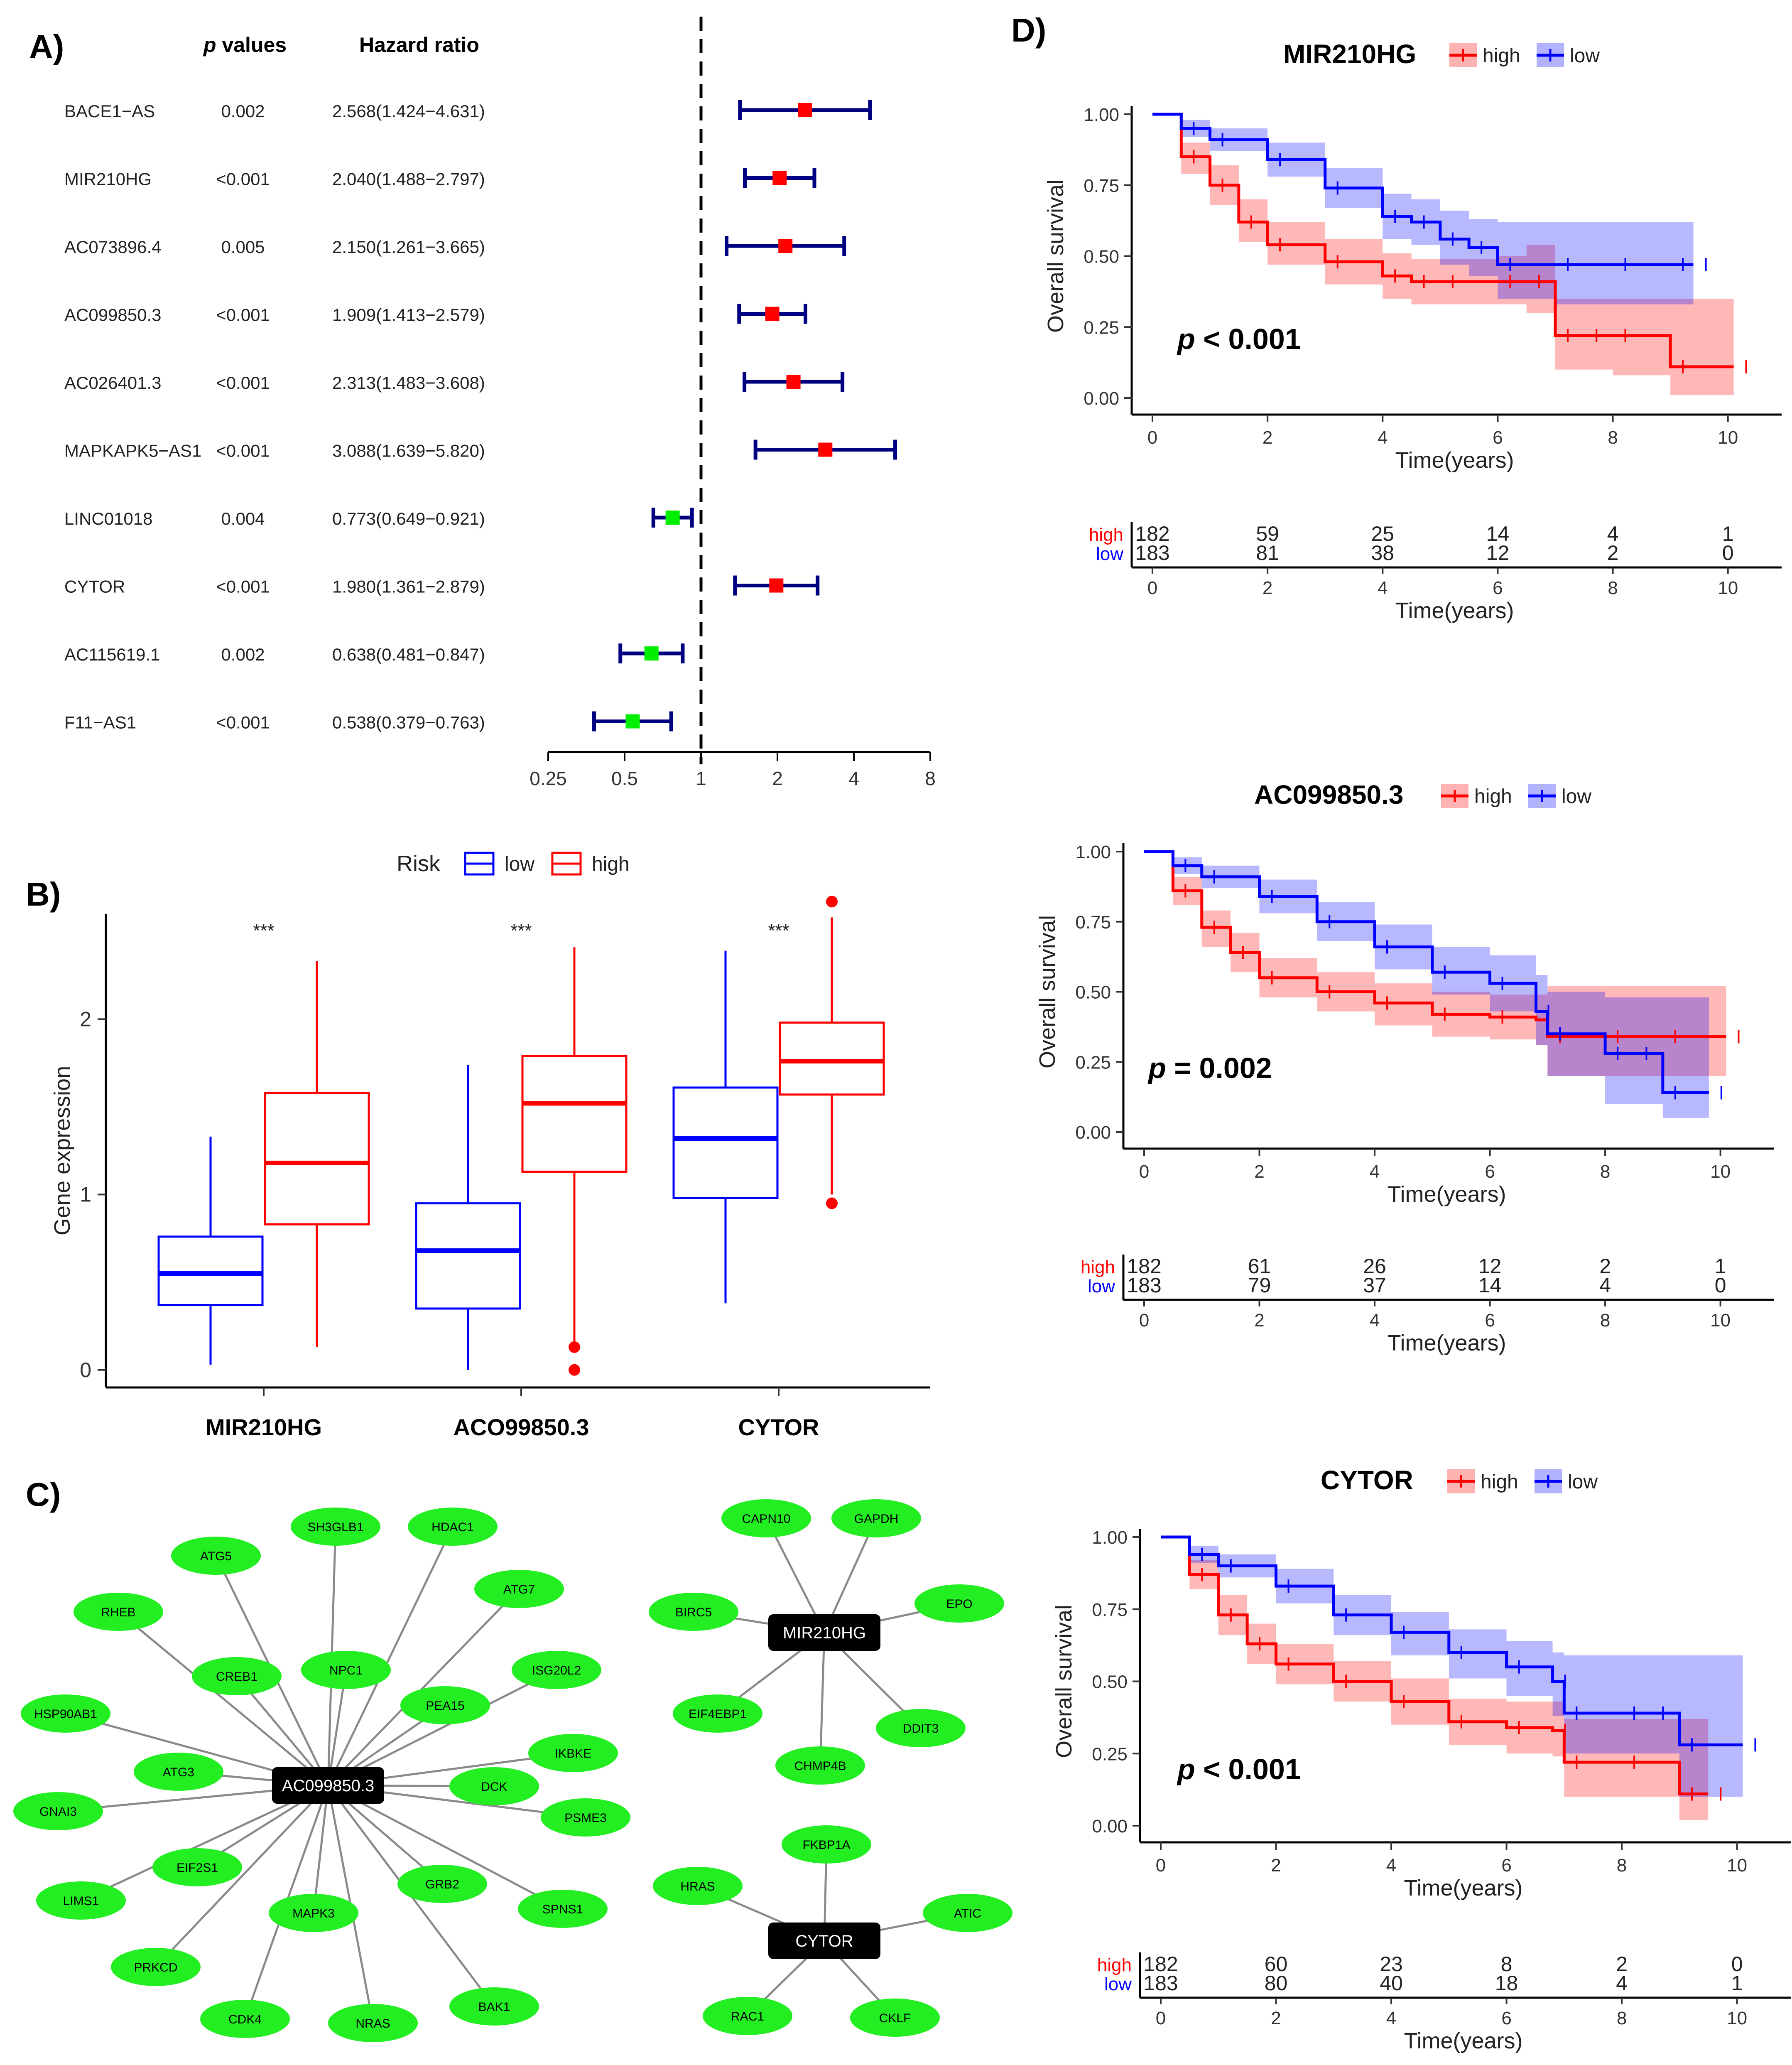 The width and height of the screenshot is (1792, 2065). I want to click on forest-gene-label: MAPKAPK5−AS1, so click(132, 451).